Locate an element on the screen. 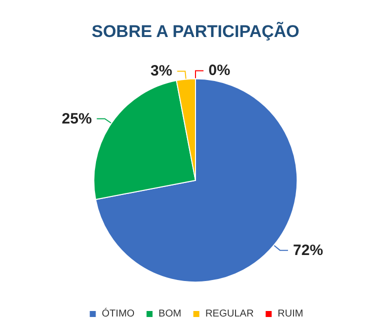 The height and width of the screenshot is (328, 391). legend-label: BOM is located at coordinates (170, 314).